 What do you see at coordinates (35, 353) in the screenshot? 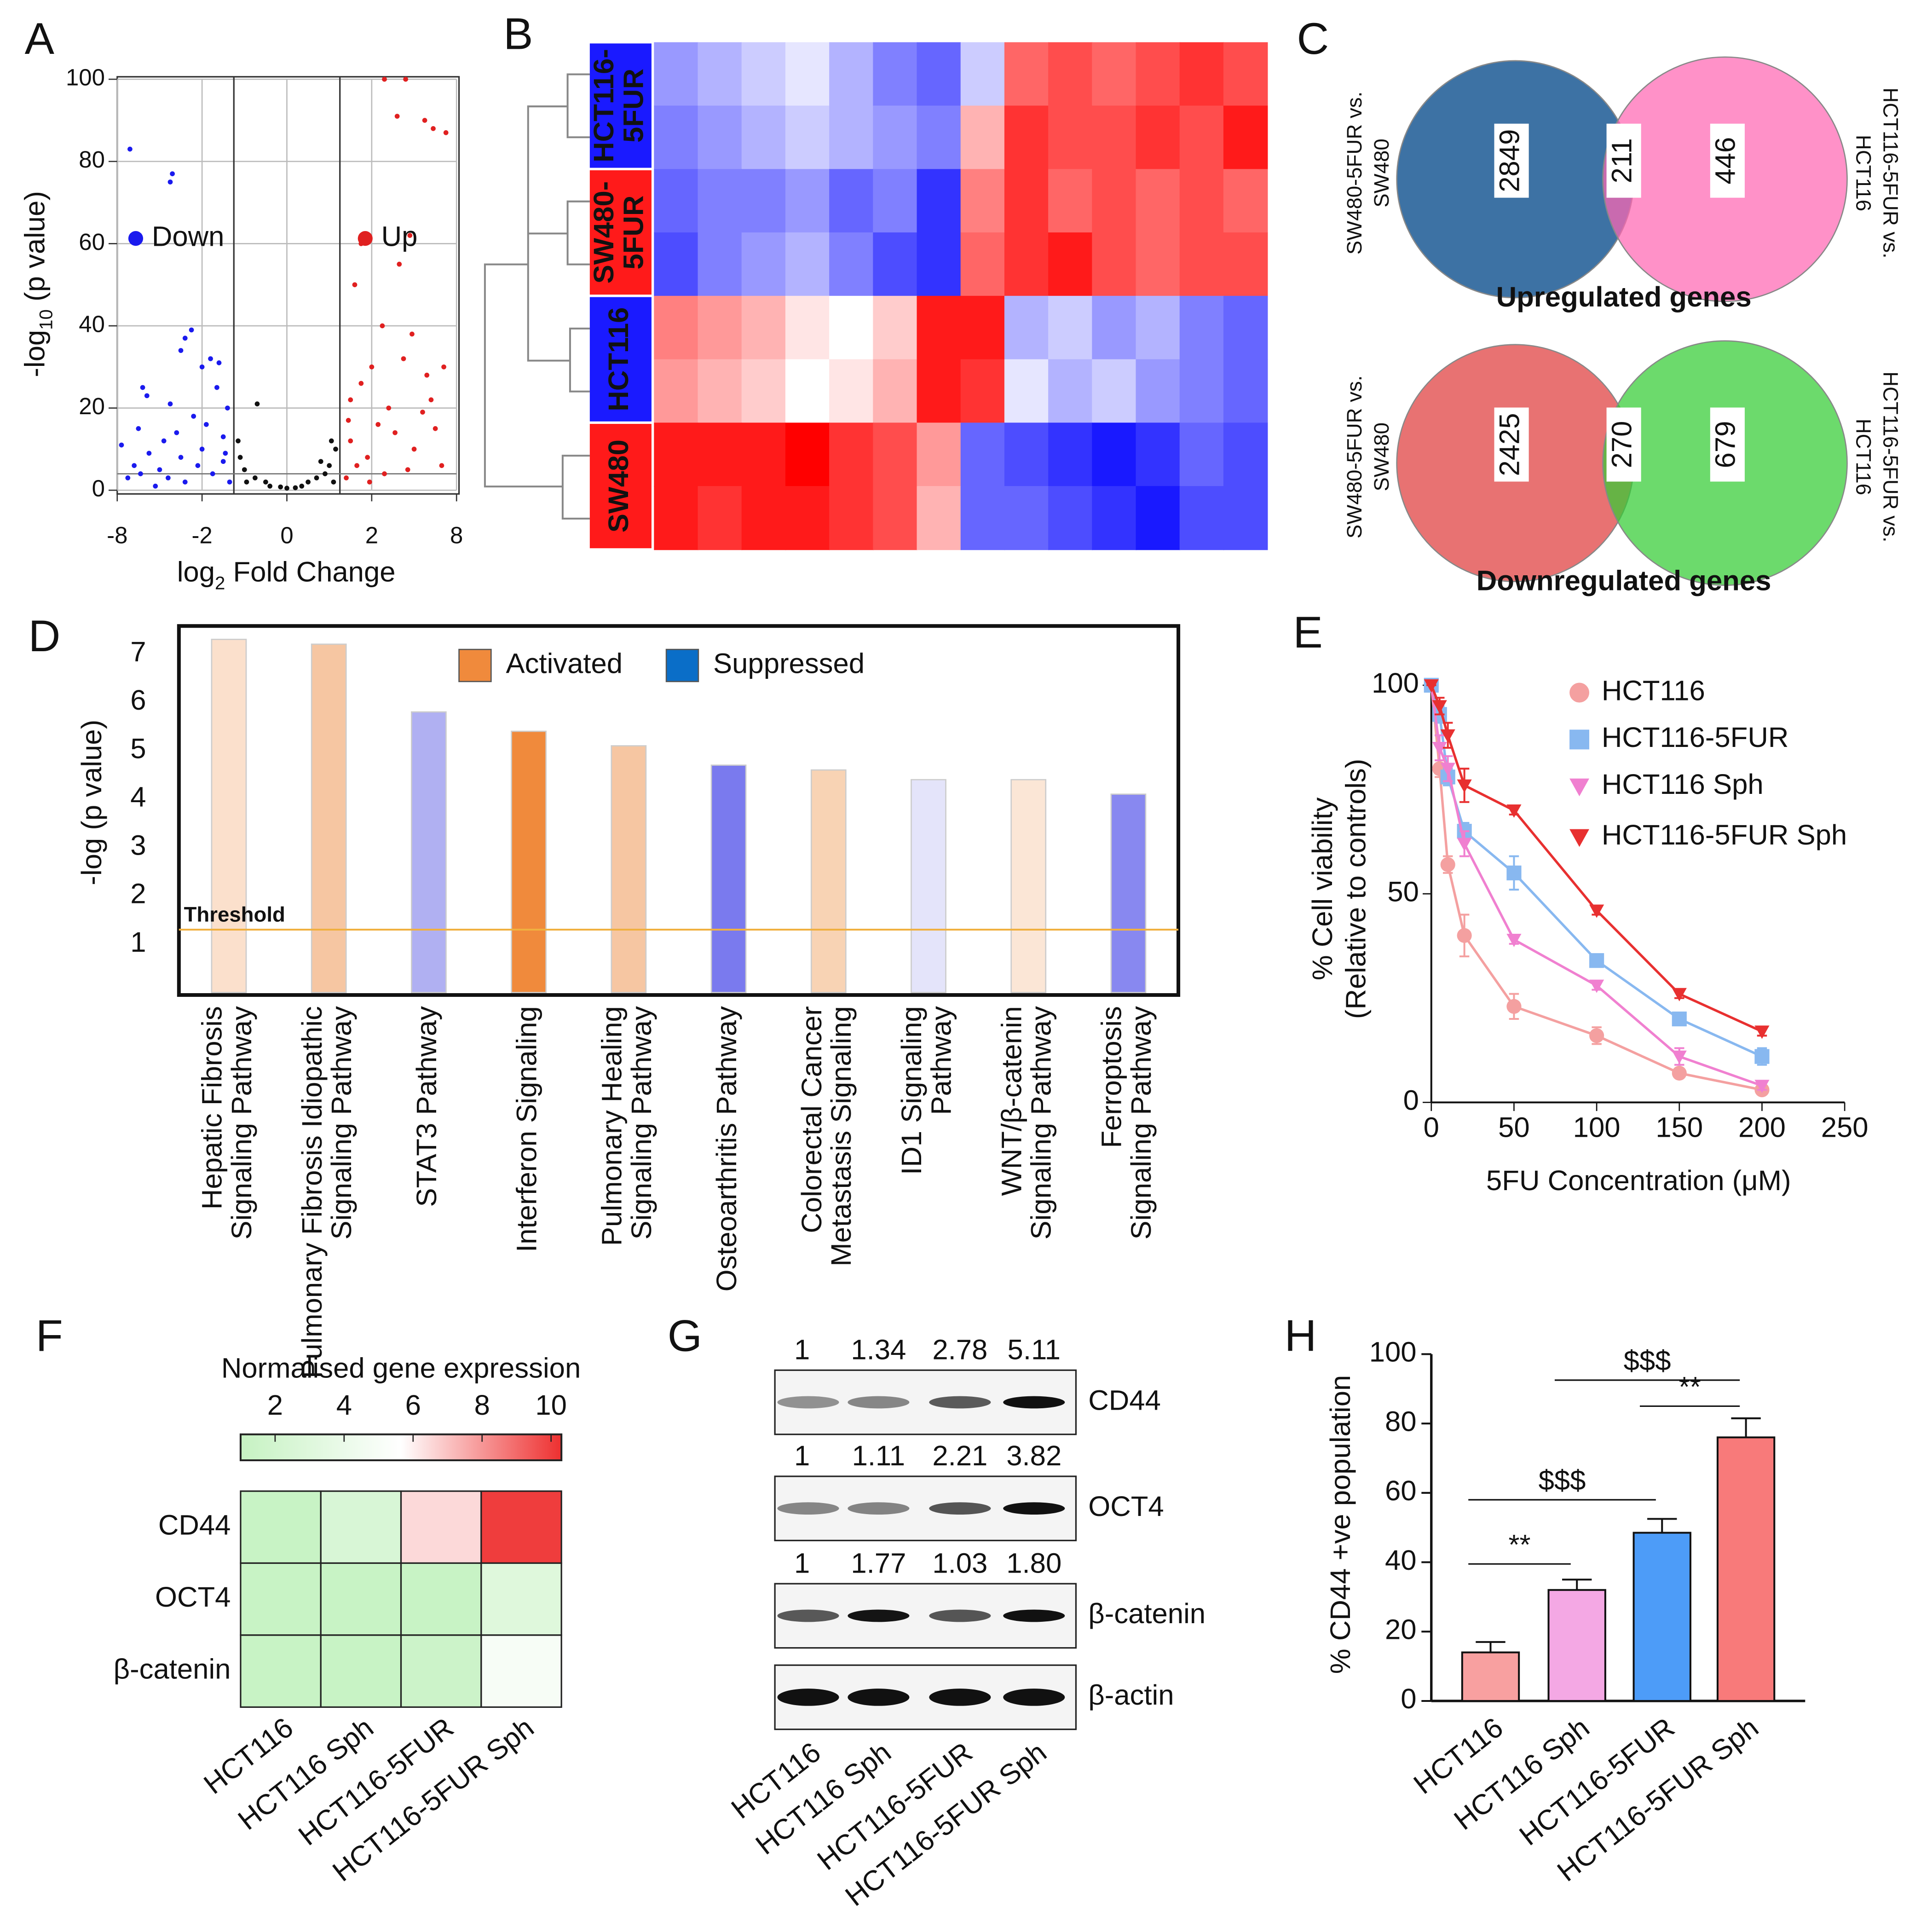
I see `y-axis-label-part: -log` at bounding box center [35, 353].